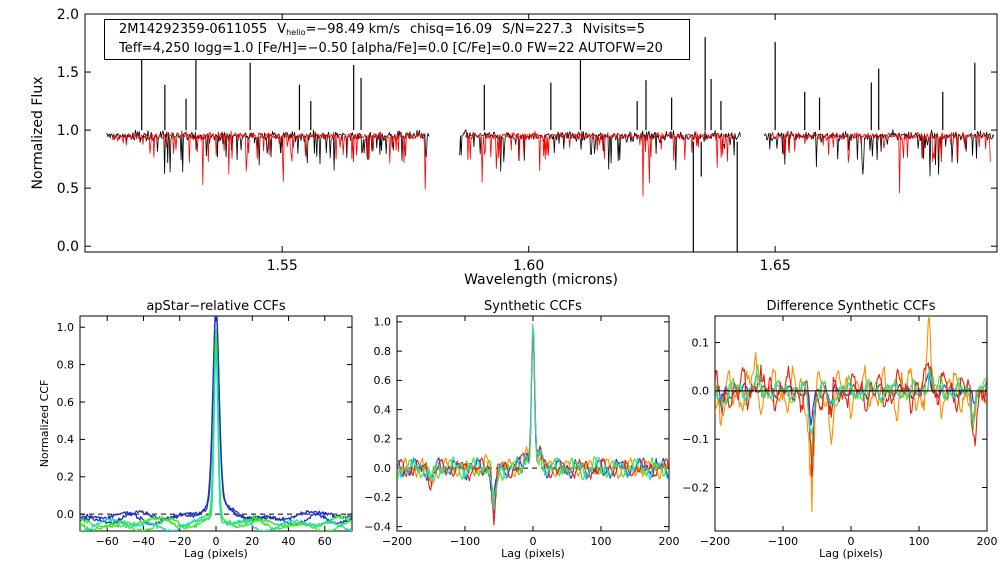 The height and width of the screenshot is (576, 1008). Describe the element at coordinates (282, 29) in the screenshot. I see `vhelio-label: V` at that location.